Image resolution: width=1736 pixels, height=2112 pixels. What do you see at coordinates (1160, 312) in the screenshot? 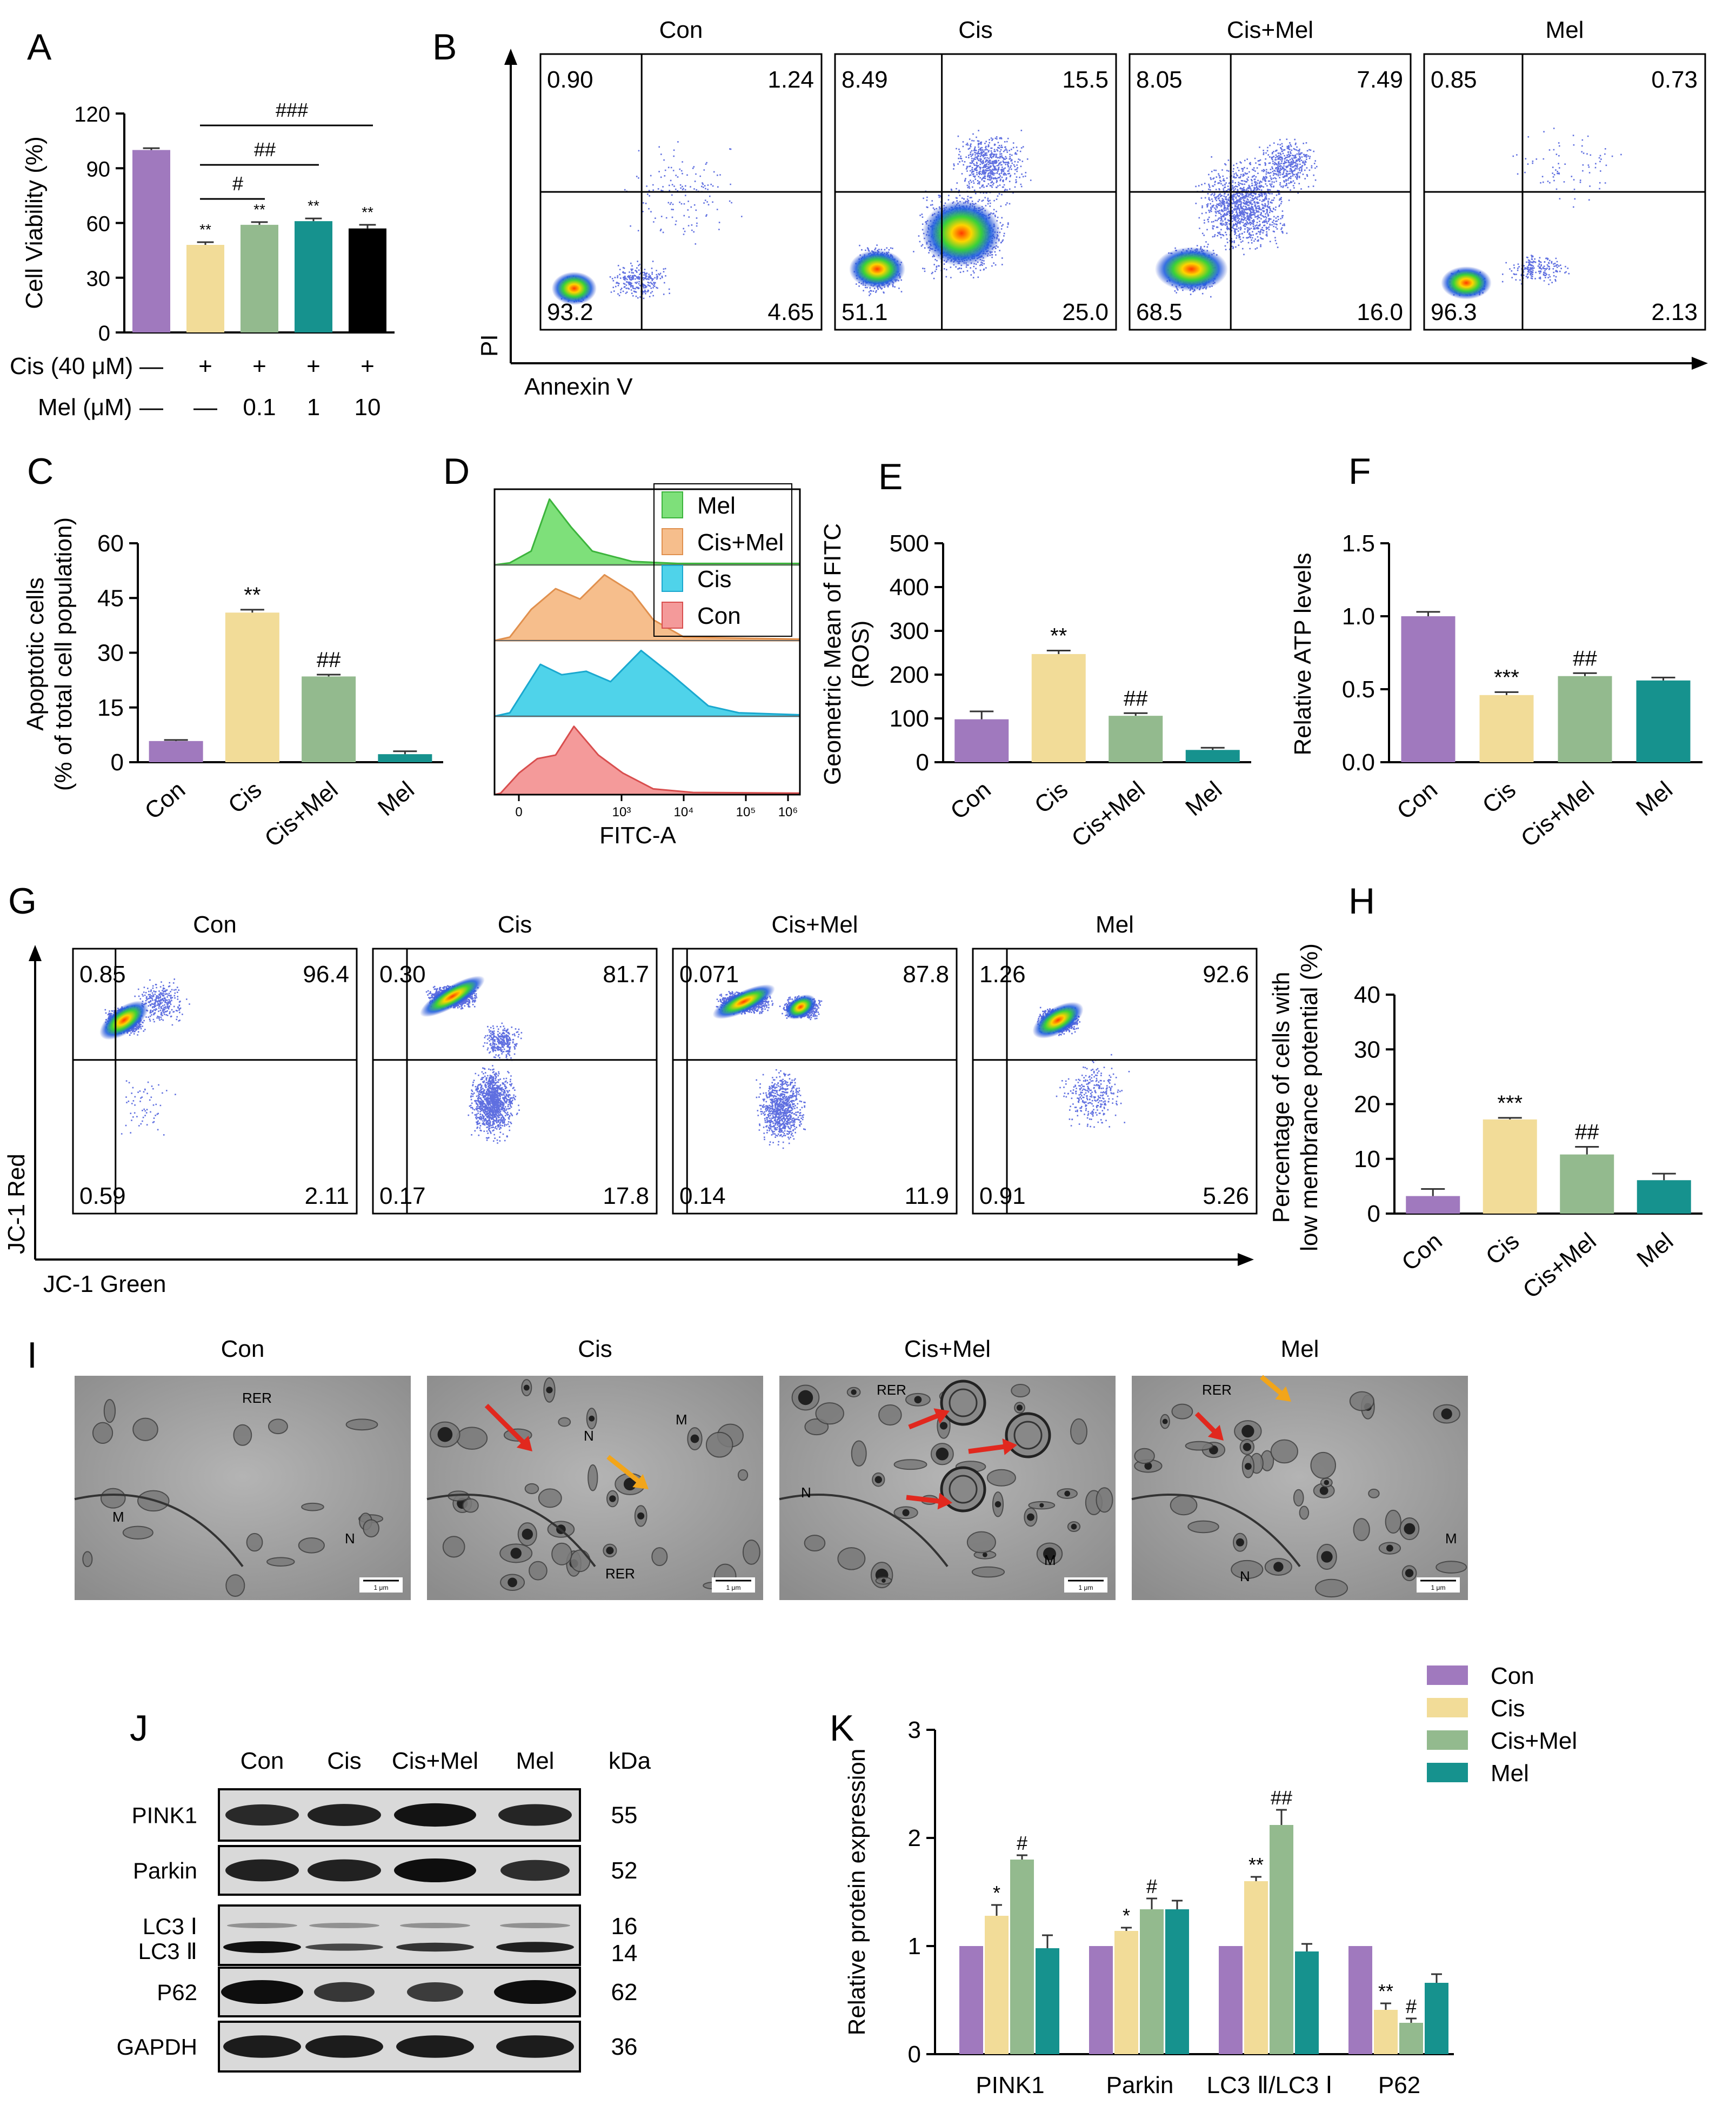
I see `quadrant-ll: 68.5` at bounding box center [1160, 312].